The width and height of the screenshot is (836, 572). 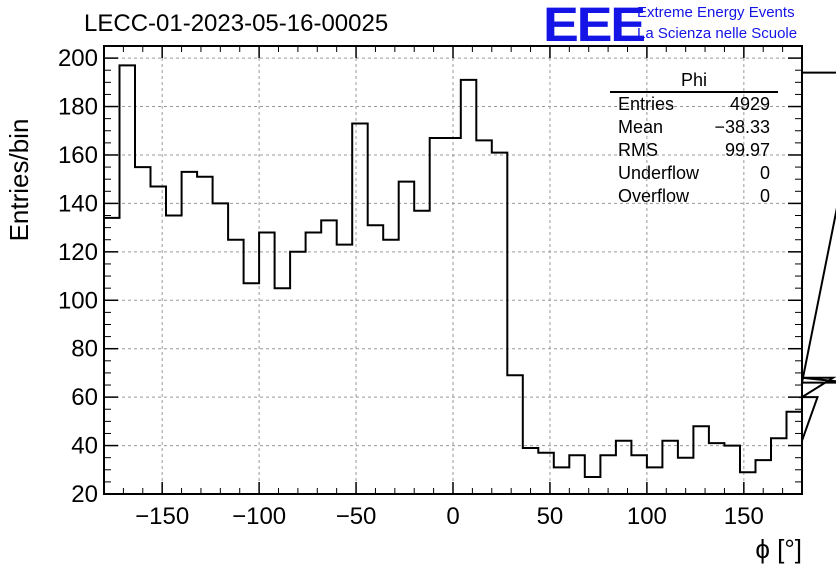 What do you see at coordinates (744, 516) in the screenshot?
I see `x-tick-label: 150` at bounding box center [744, 516].